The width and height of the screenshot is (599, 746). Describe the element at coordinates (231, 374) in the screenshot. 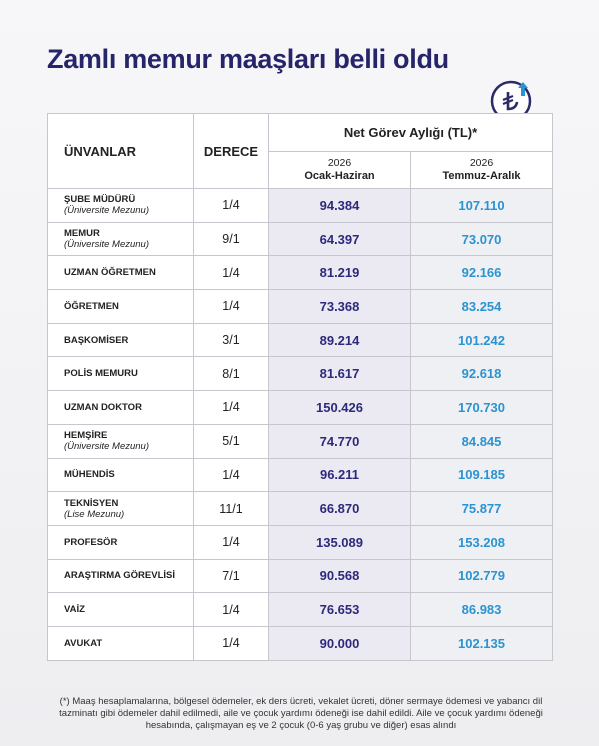

I see `grade-cell: 8/1` at that location.